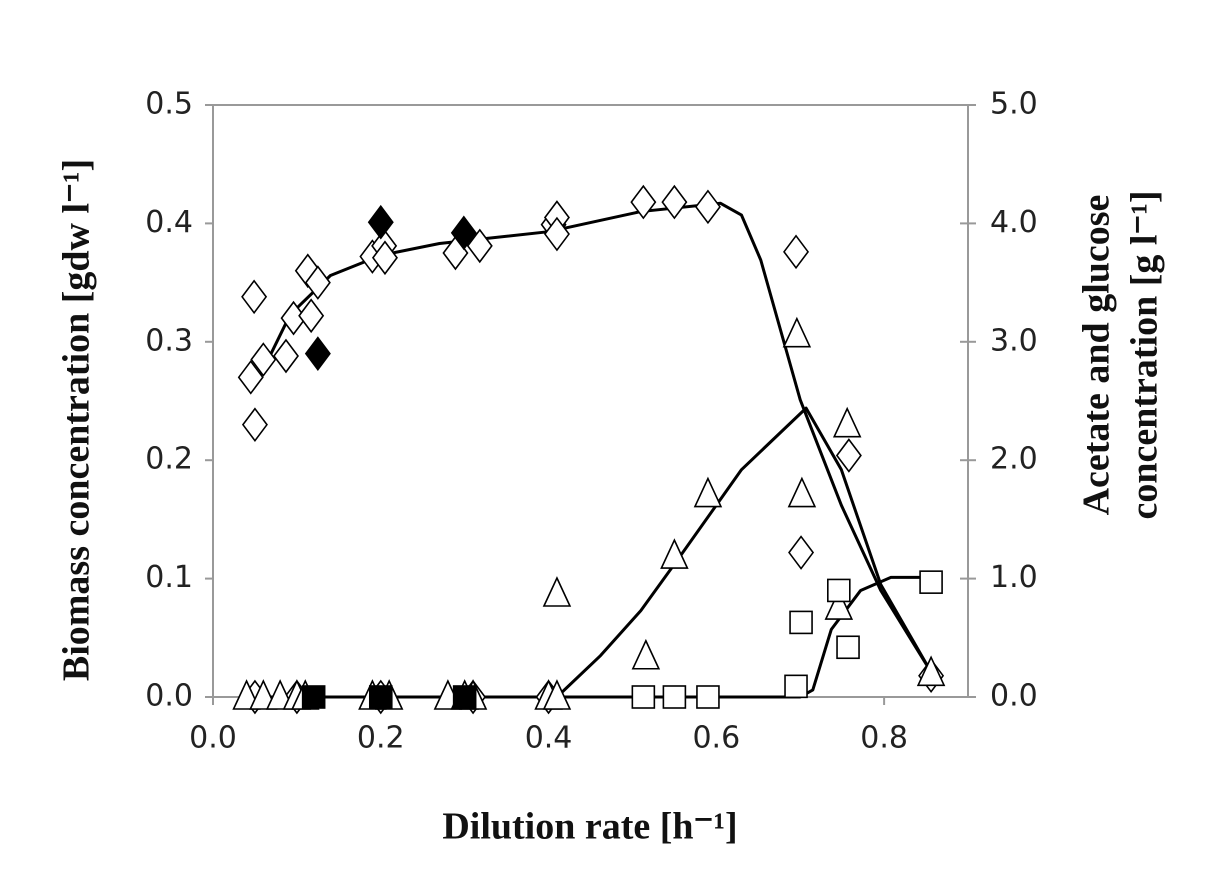  I want to click on y2-tick-label: 1.0, so click(1014, 577).